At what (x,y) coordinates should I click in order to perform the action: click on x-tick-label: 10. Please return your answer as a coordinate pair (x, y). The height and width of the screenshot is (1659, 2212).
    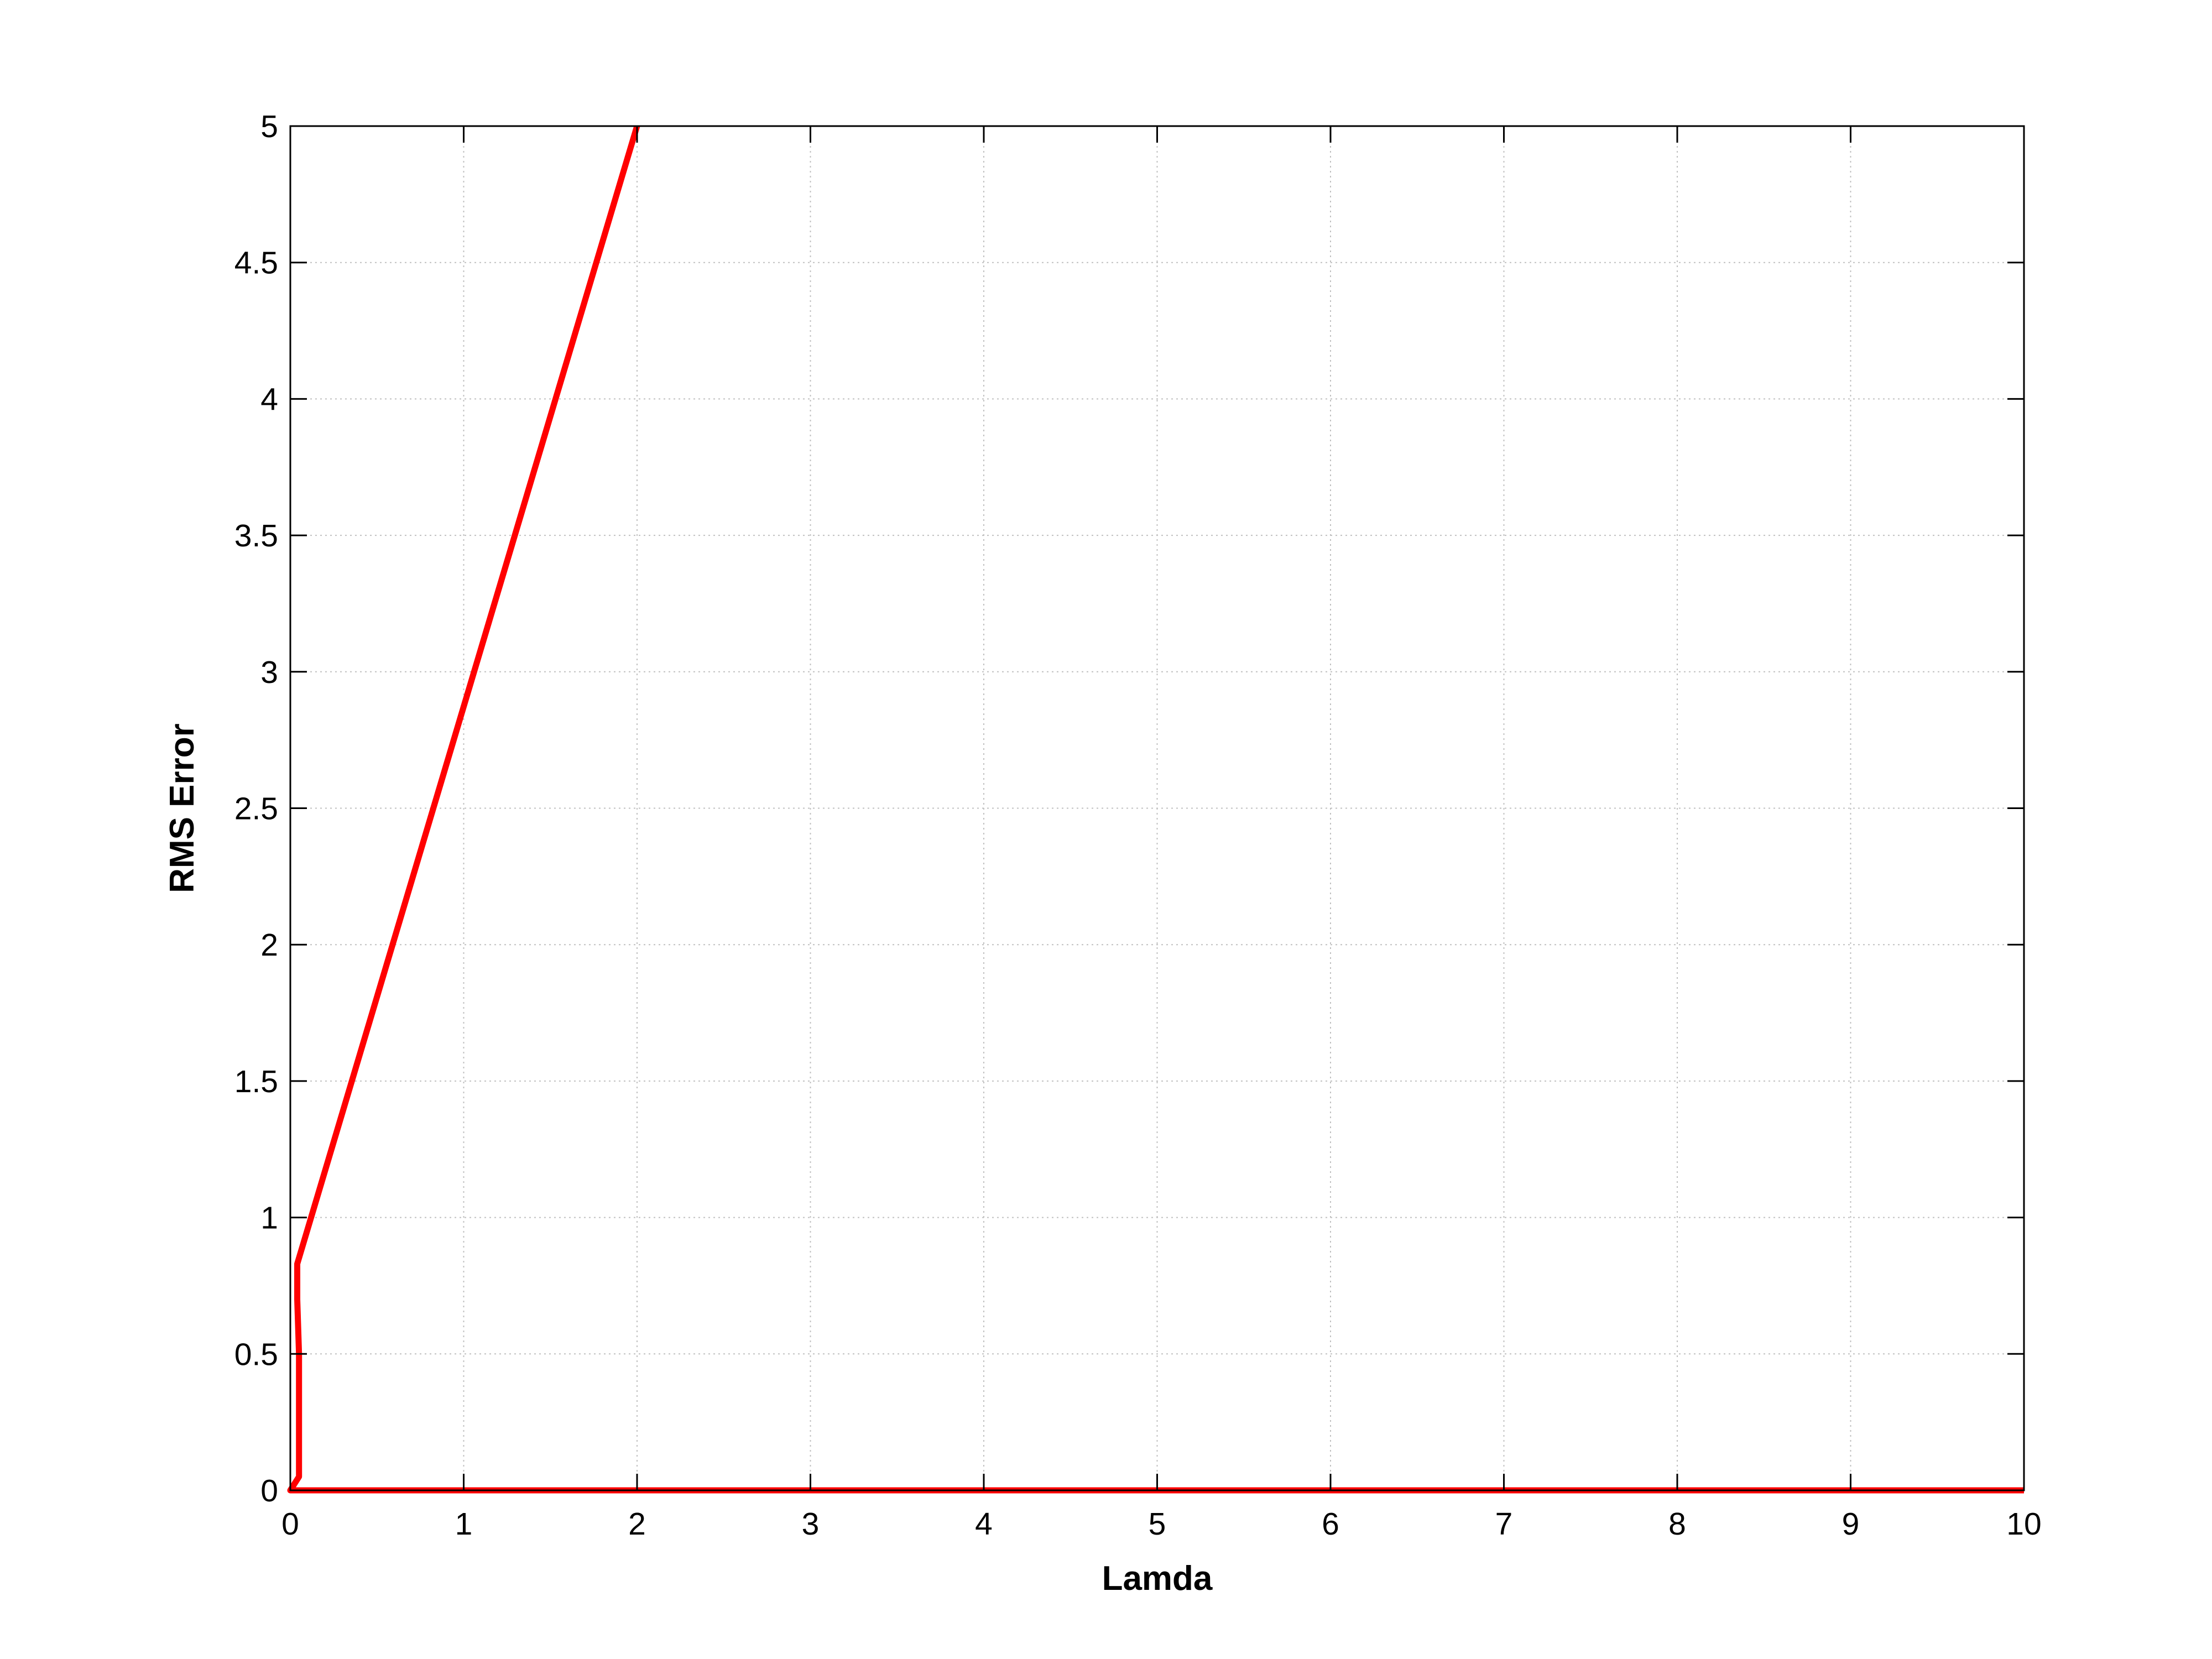
    Looking at the image, I should click on (2024, 1524).